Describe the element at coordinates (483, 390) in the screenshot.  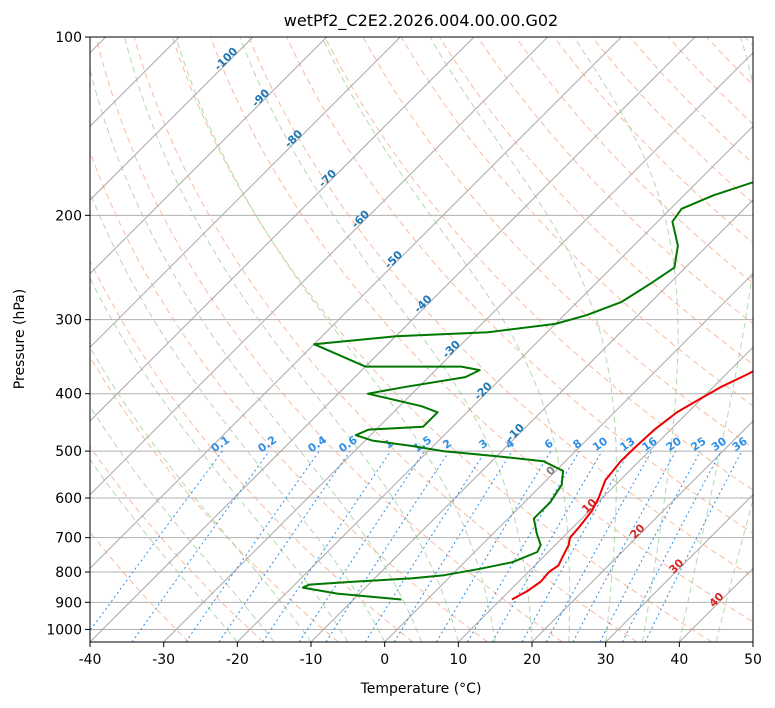
I see `isotherm-label: -20` at that location.